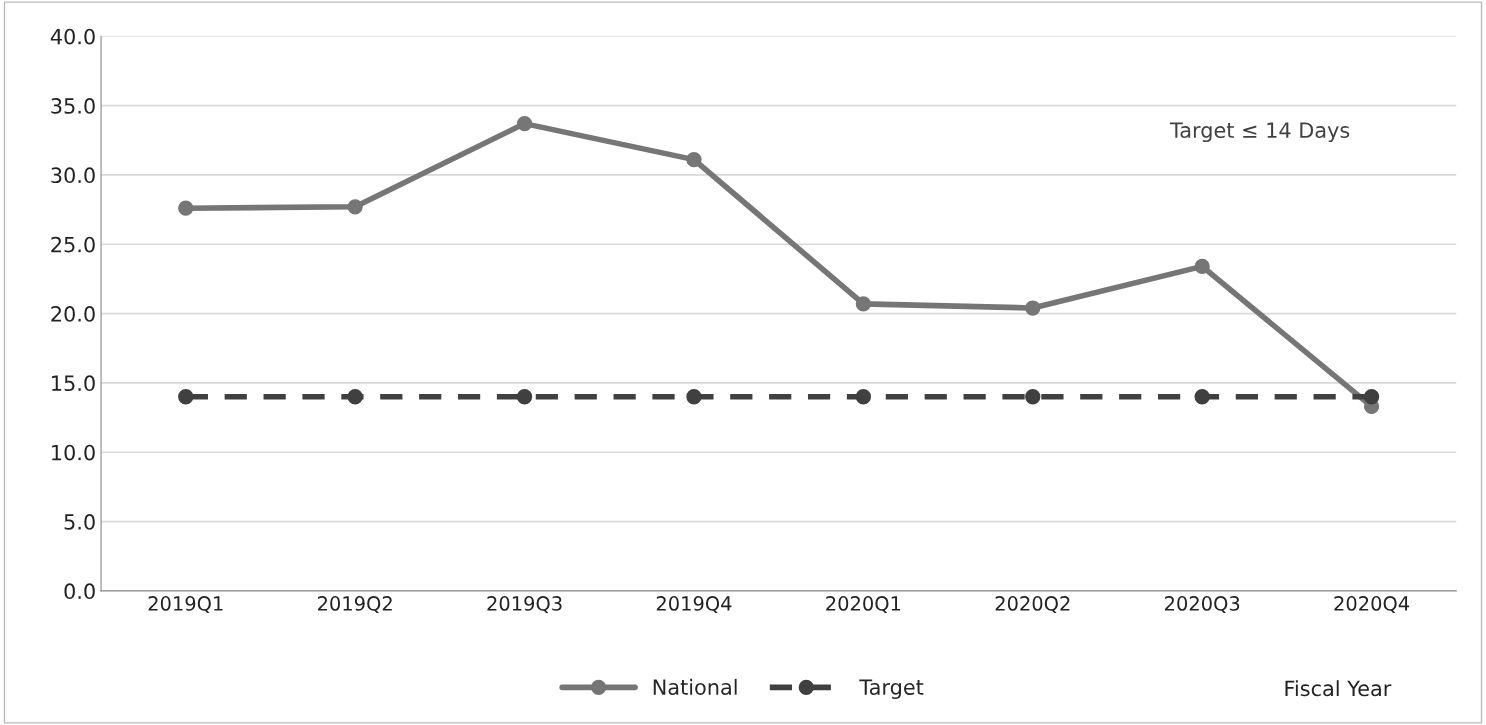  Describe the element at coordinates (694, 605) in the screenshot. I see `x-tick-label: 2019Q4` at that location.